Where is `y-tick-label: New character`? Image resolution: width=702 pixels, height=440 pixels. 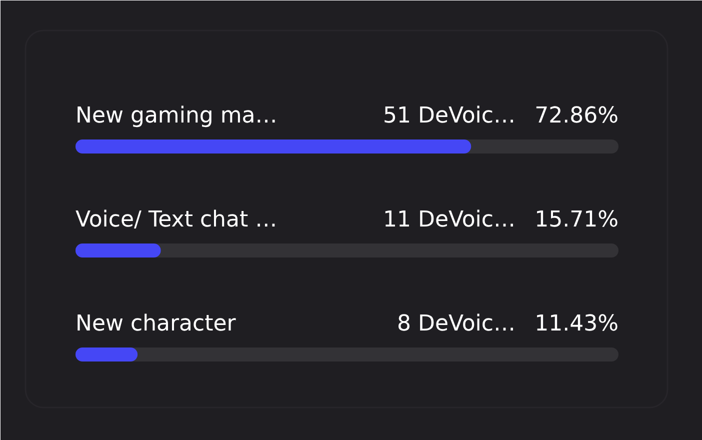 y-tick-label: New character is located at coordinates (156, 324).